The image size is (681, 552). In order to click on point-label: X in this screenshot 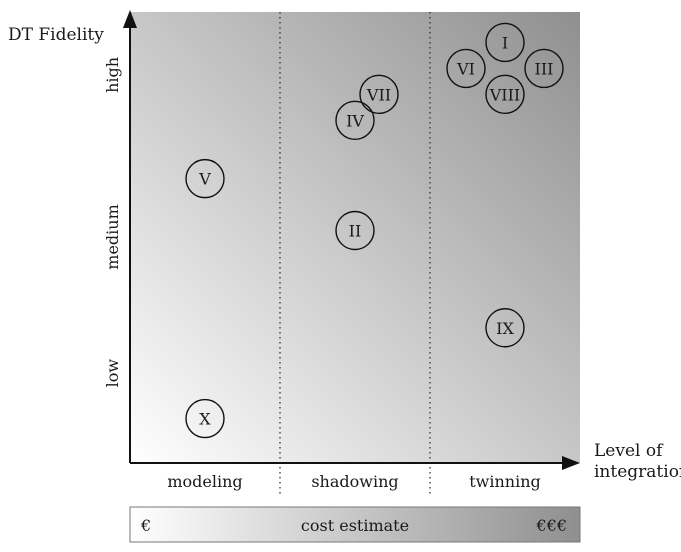, I will do `click(205, 419)`.